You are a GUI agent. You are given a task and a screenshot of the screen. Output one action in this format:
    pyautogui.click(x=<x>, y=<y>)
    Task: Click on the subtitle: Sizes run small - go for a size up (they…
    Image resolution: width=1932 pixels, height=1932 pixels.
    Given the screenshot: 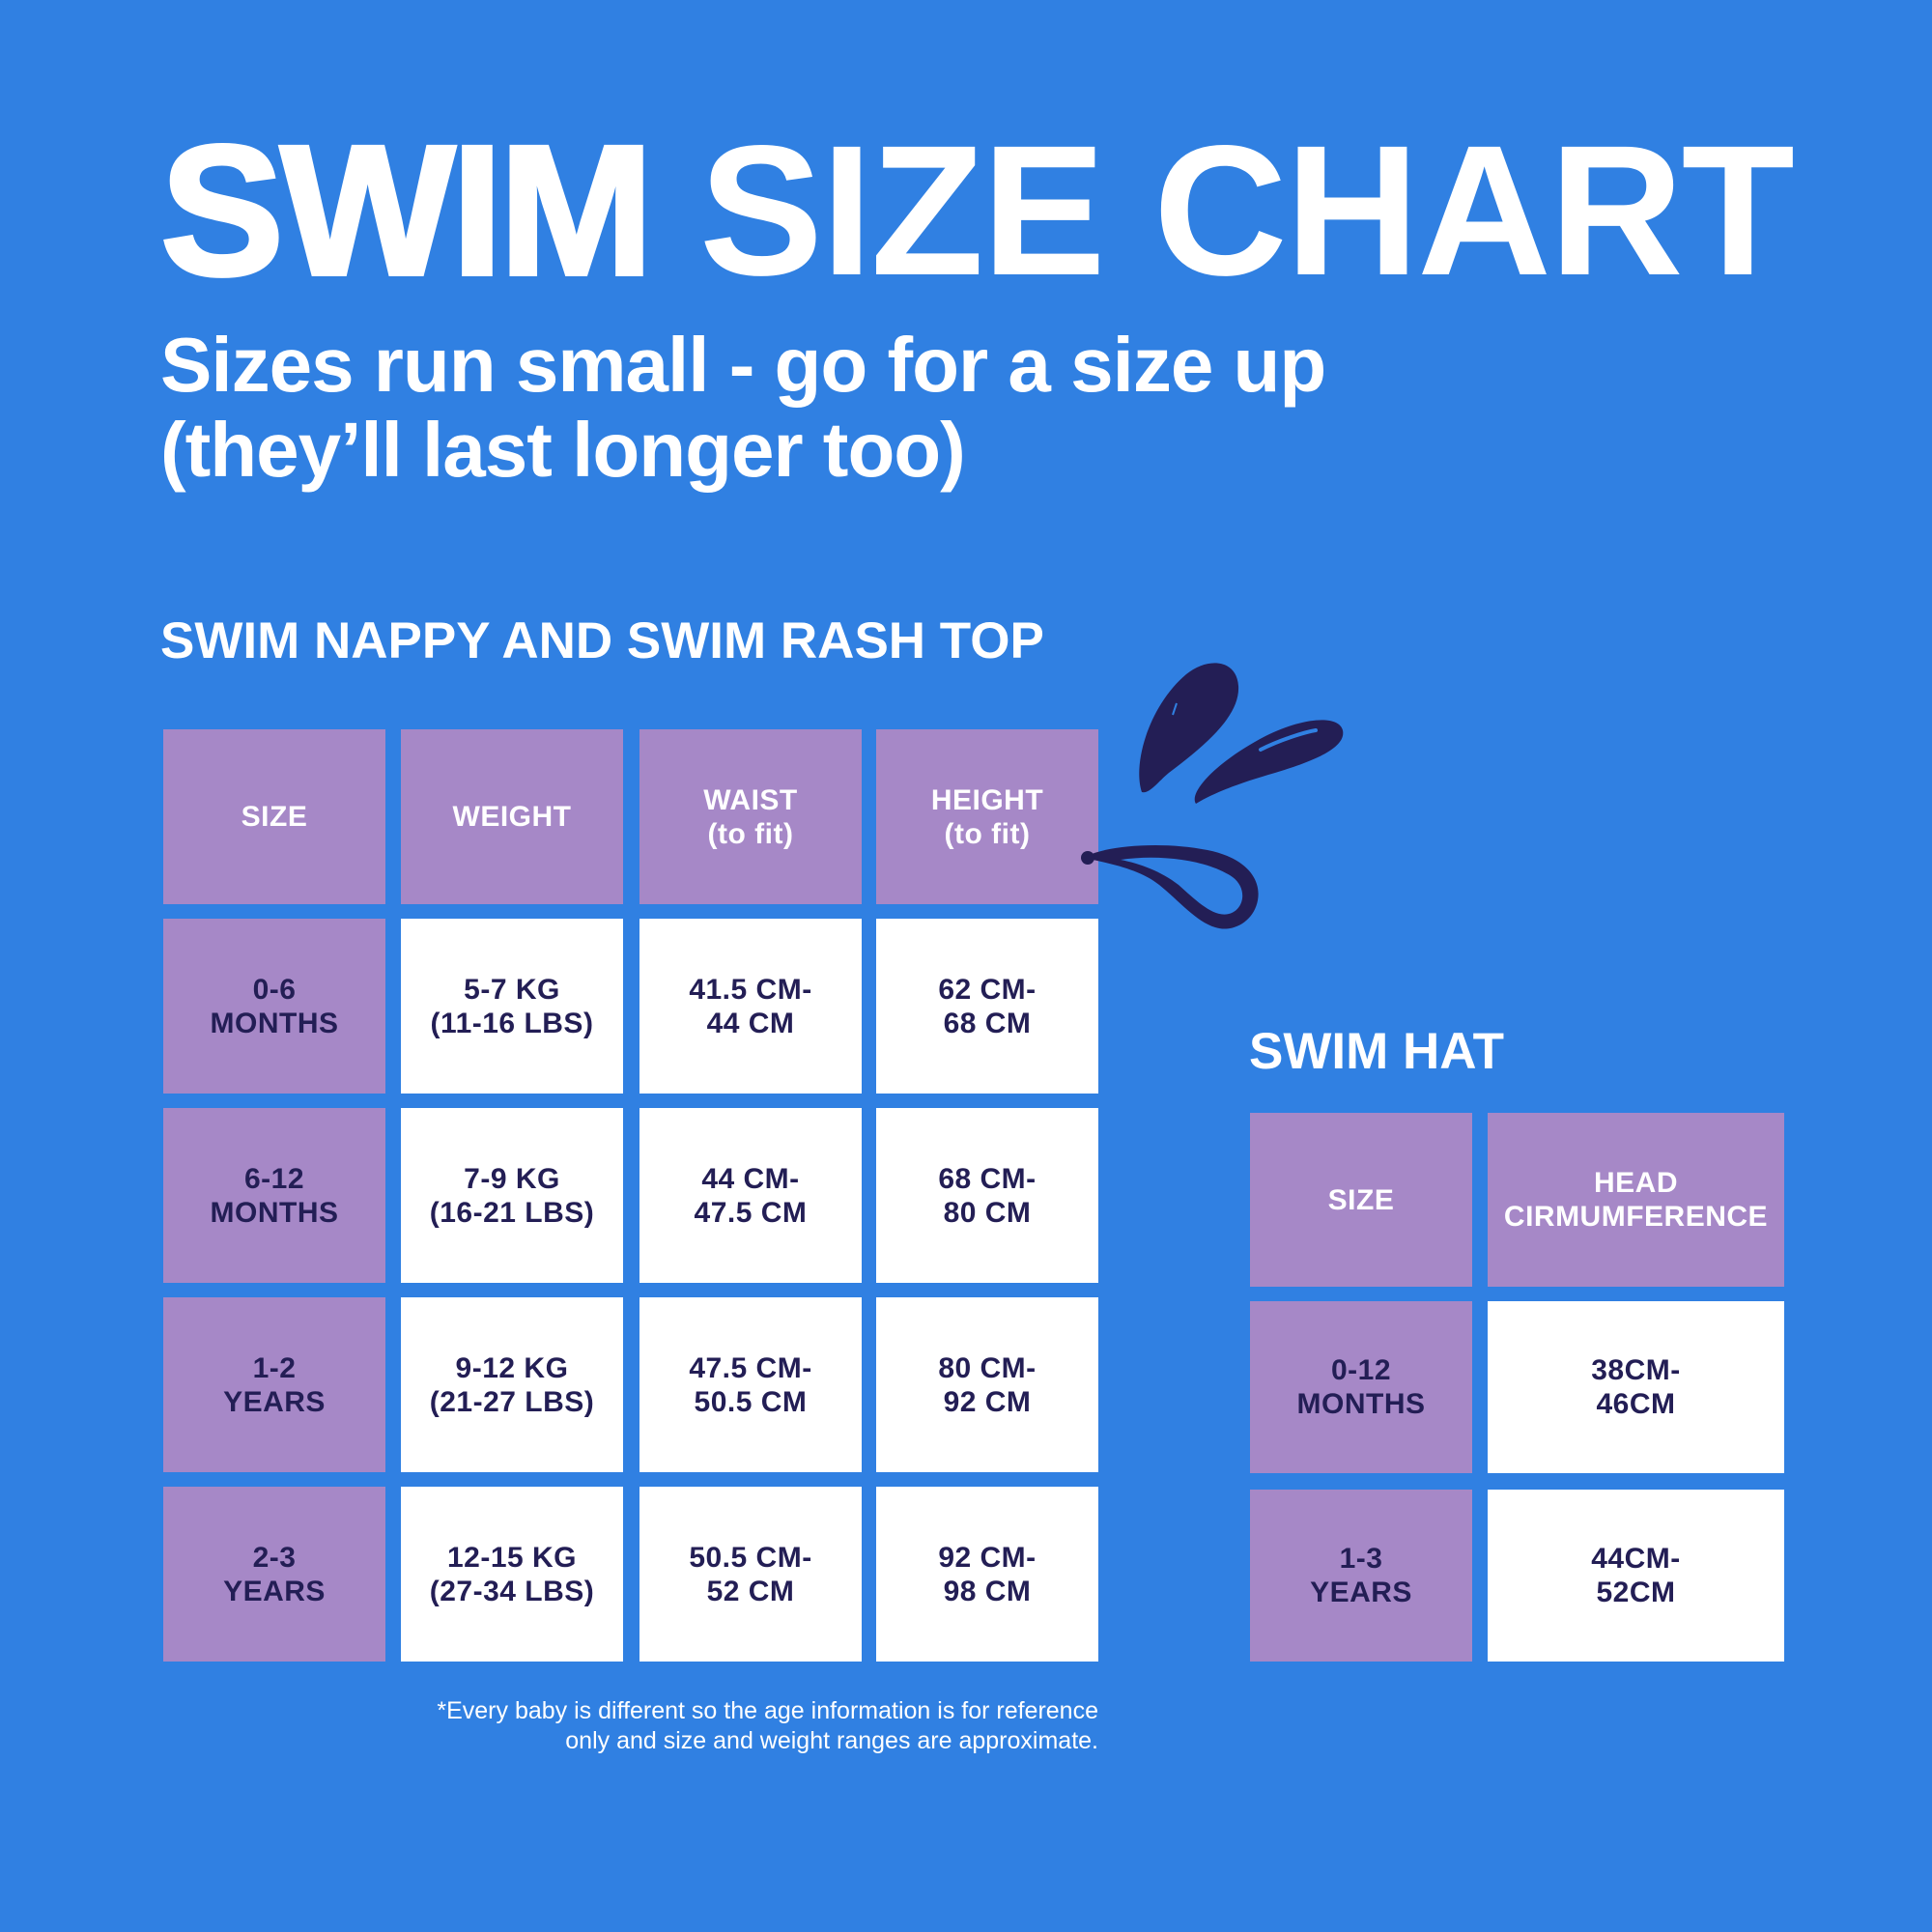 What is the action you would take?
    pyautogui.click(x=743, y=407)
    